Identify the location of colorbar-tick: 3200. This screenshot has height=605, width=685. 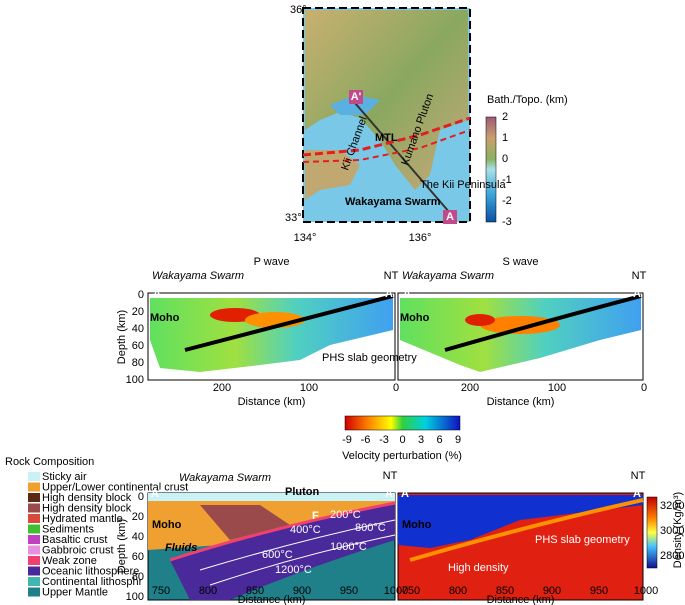
(672, 506).